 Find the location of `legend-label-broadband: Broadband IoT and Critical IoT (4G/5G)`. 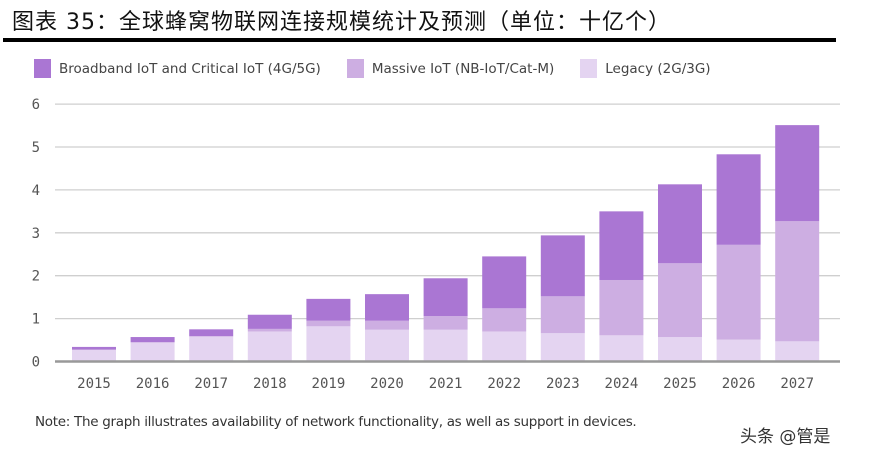

legend-label-broadband: Broadband IoT and Critical IoT (4G/5G) is located at coordinates (190, 68).